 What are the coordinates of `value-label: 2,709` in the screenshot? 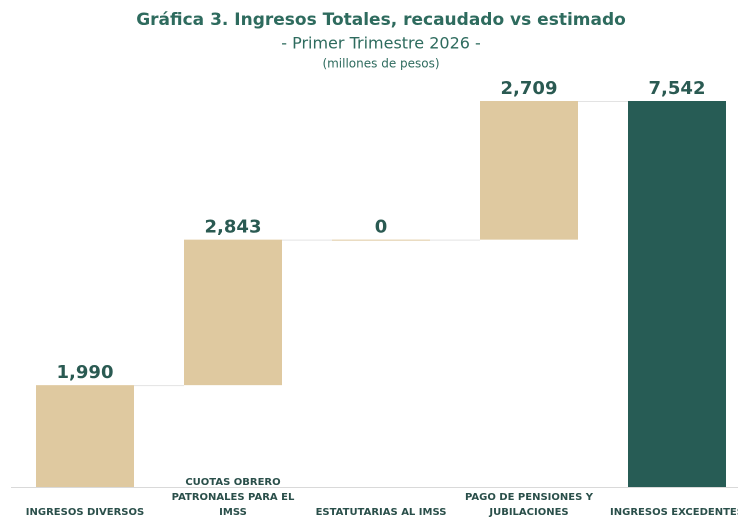 It's located at (529, 88).